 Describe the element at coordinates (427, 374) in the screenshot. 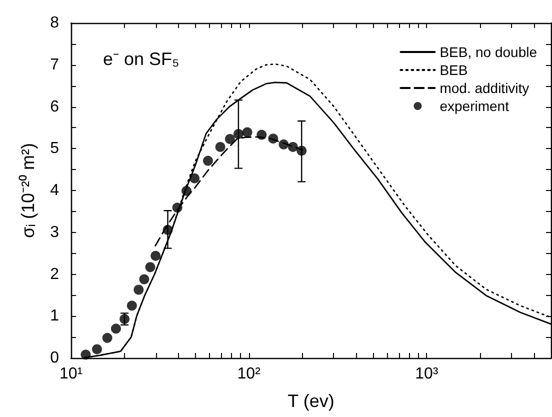

I see `x-tick-label: 10³` at that location.